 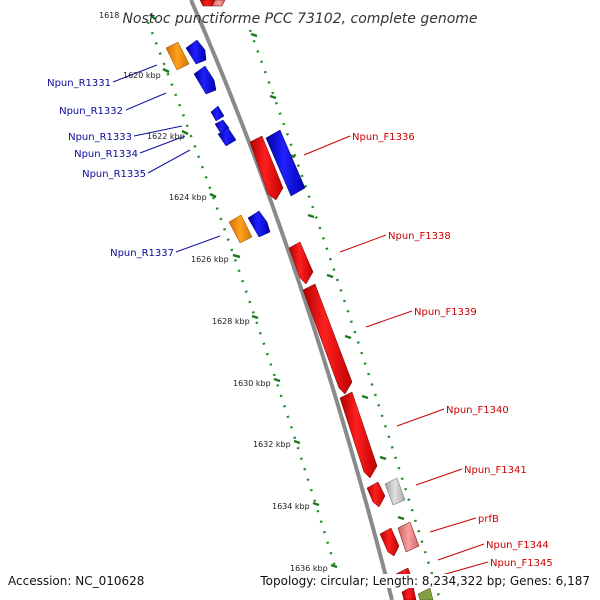 I want to click on tick-label: 1628 kbp, so click(x=231, y=321).